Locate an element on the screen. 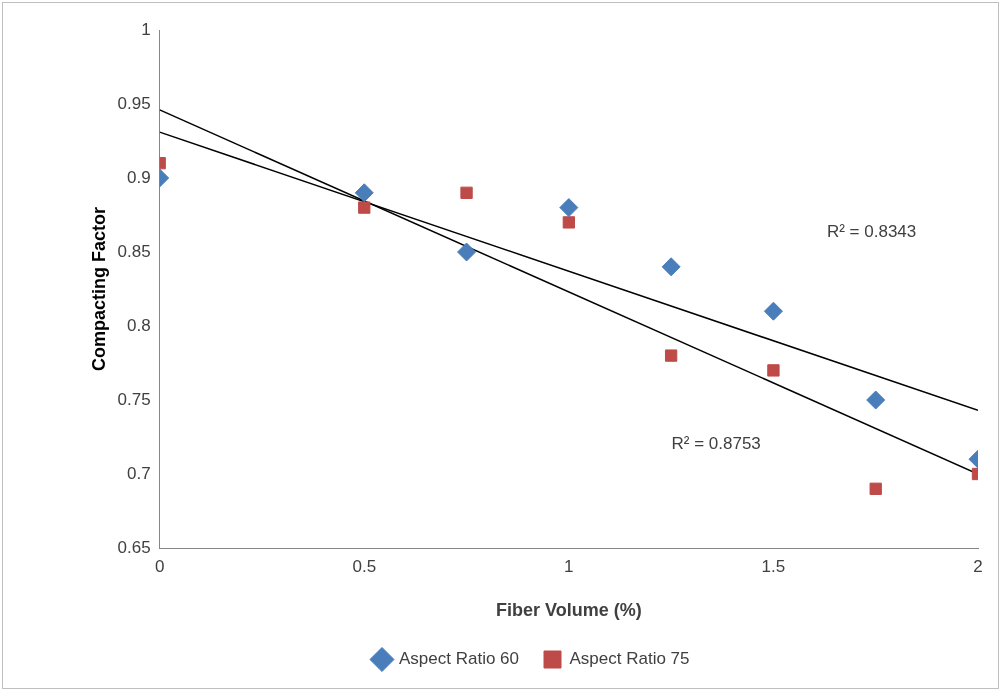 Image resolution: width=1003 pixels, height=693 pixels. annotation: R² = 0.8343 is located at coordinates (871, 231).